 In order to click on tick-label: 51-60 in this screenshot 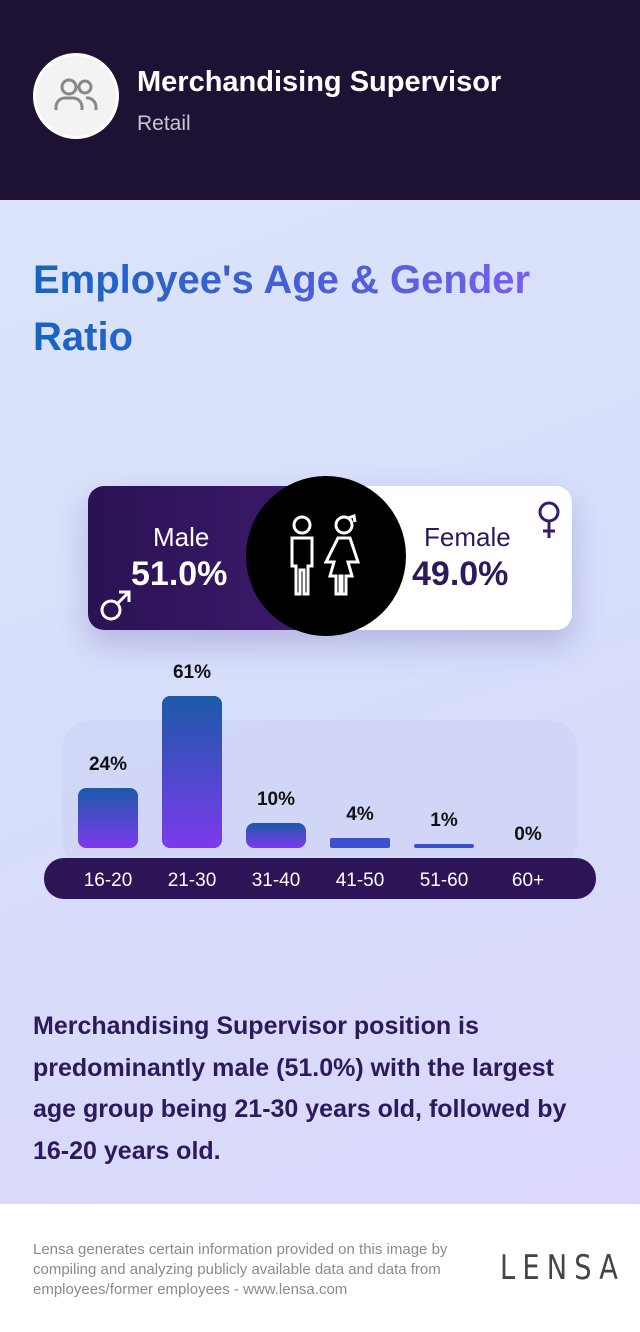, I will do `click(444, 880)`.